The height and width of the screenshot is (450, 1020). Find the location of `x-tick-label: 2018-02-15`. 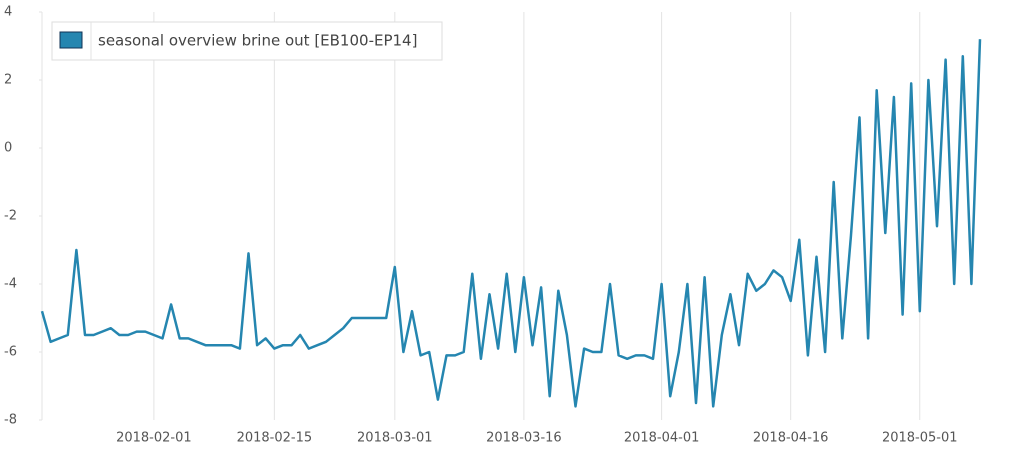

x-tick-label: 2018-02-15 is located at coordinates (275, 438).